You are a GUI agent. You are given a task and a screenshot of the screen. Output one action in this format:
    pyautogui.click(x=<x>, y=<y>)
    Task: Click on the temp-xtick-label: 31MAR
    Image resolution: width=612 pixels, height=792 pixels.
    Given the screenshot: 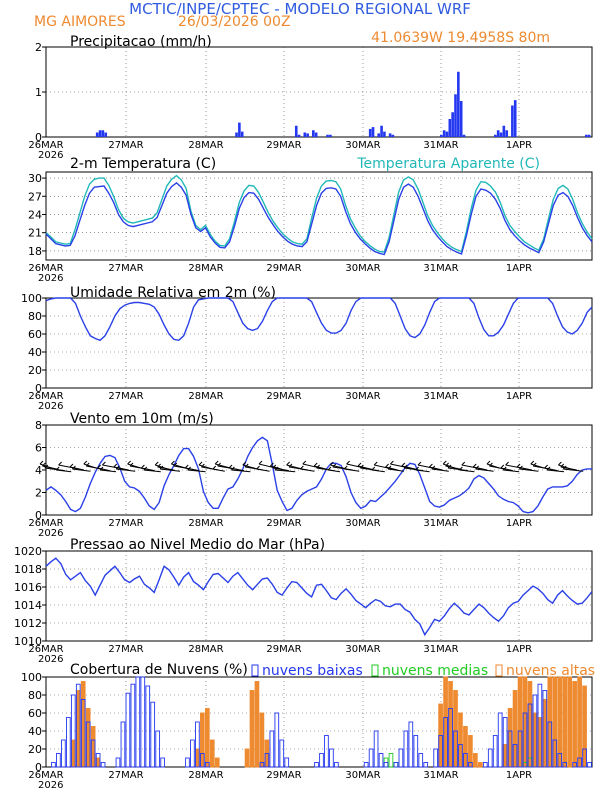 What is the action you would take?
    pyautogui.click(x=440, y=268)
    